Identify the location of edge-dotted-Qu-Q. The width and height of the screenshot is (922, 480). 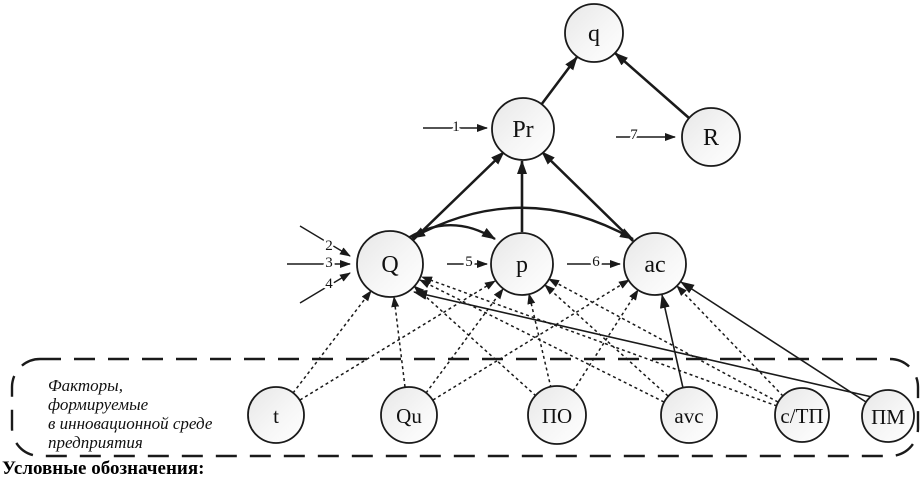
(398, 342).